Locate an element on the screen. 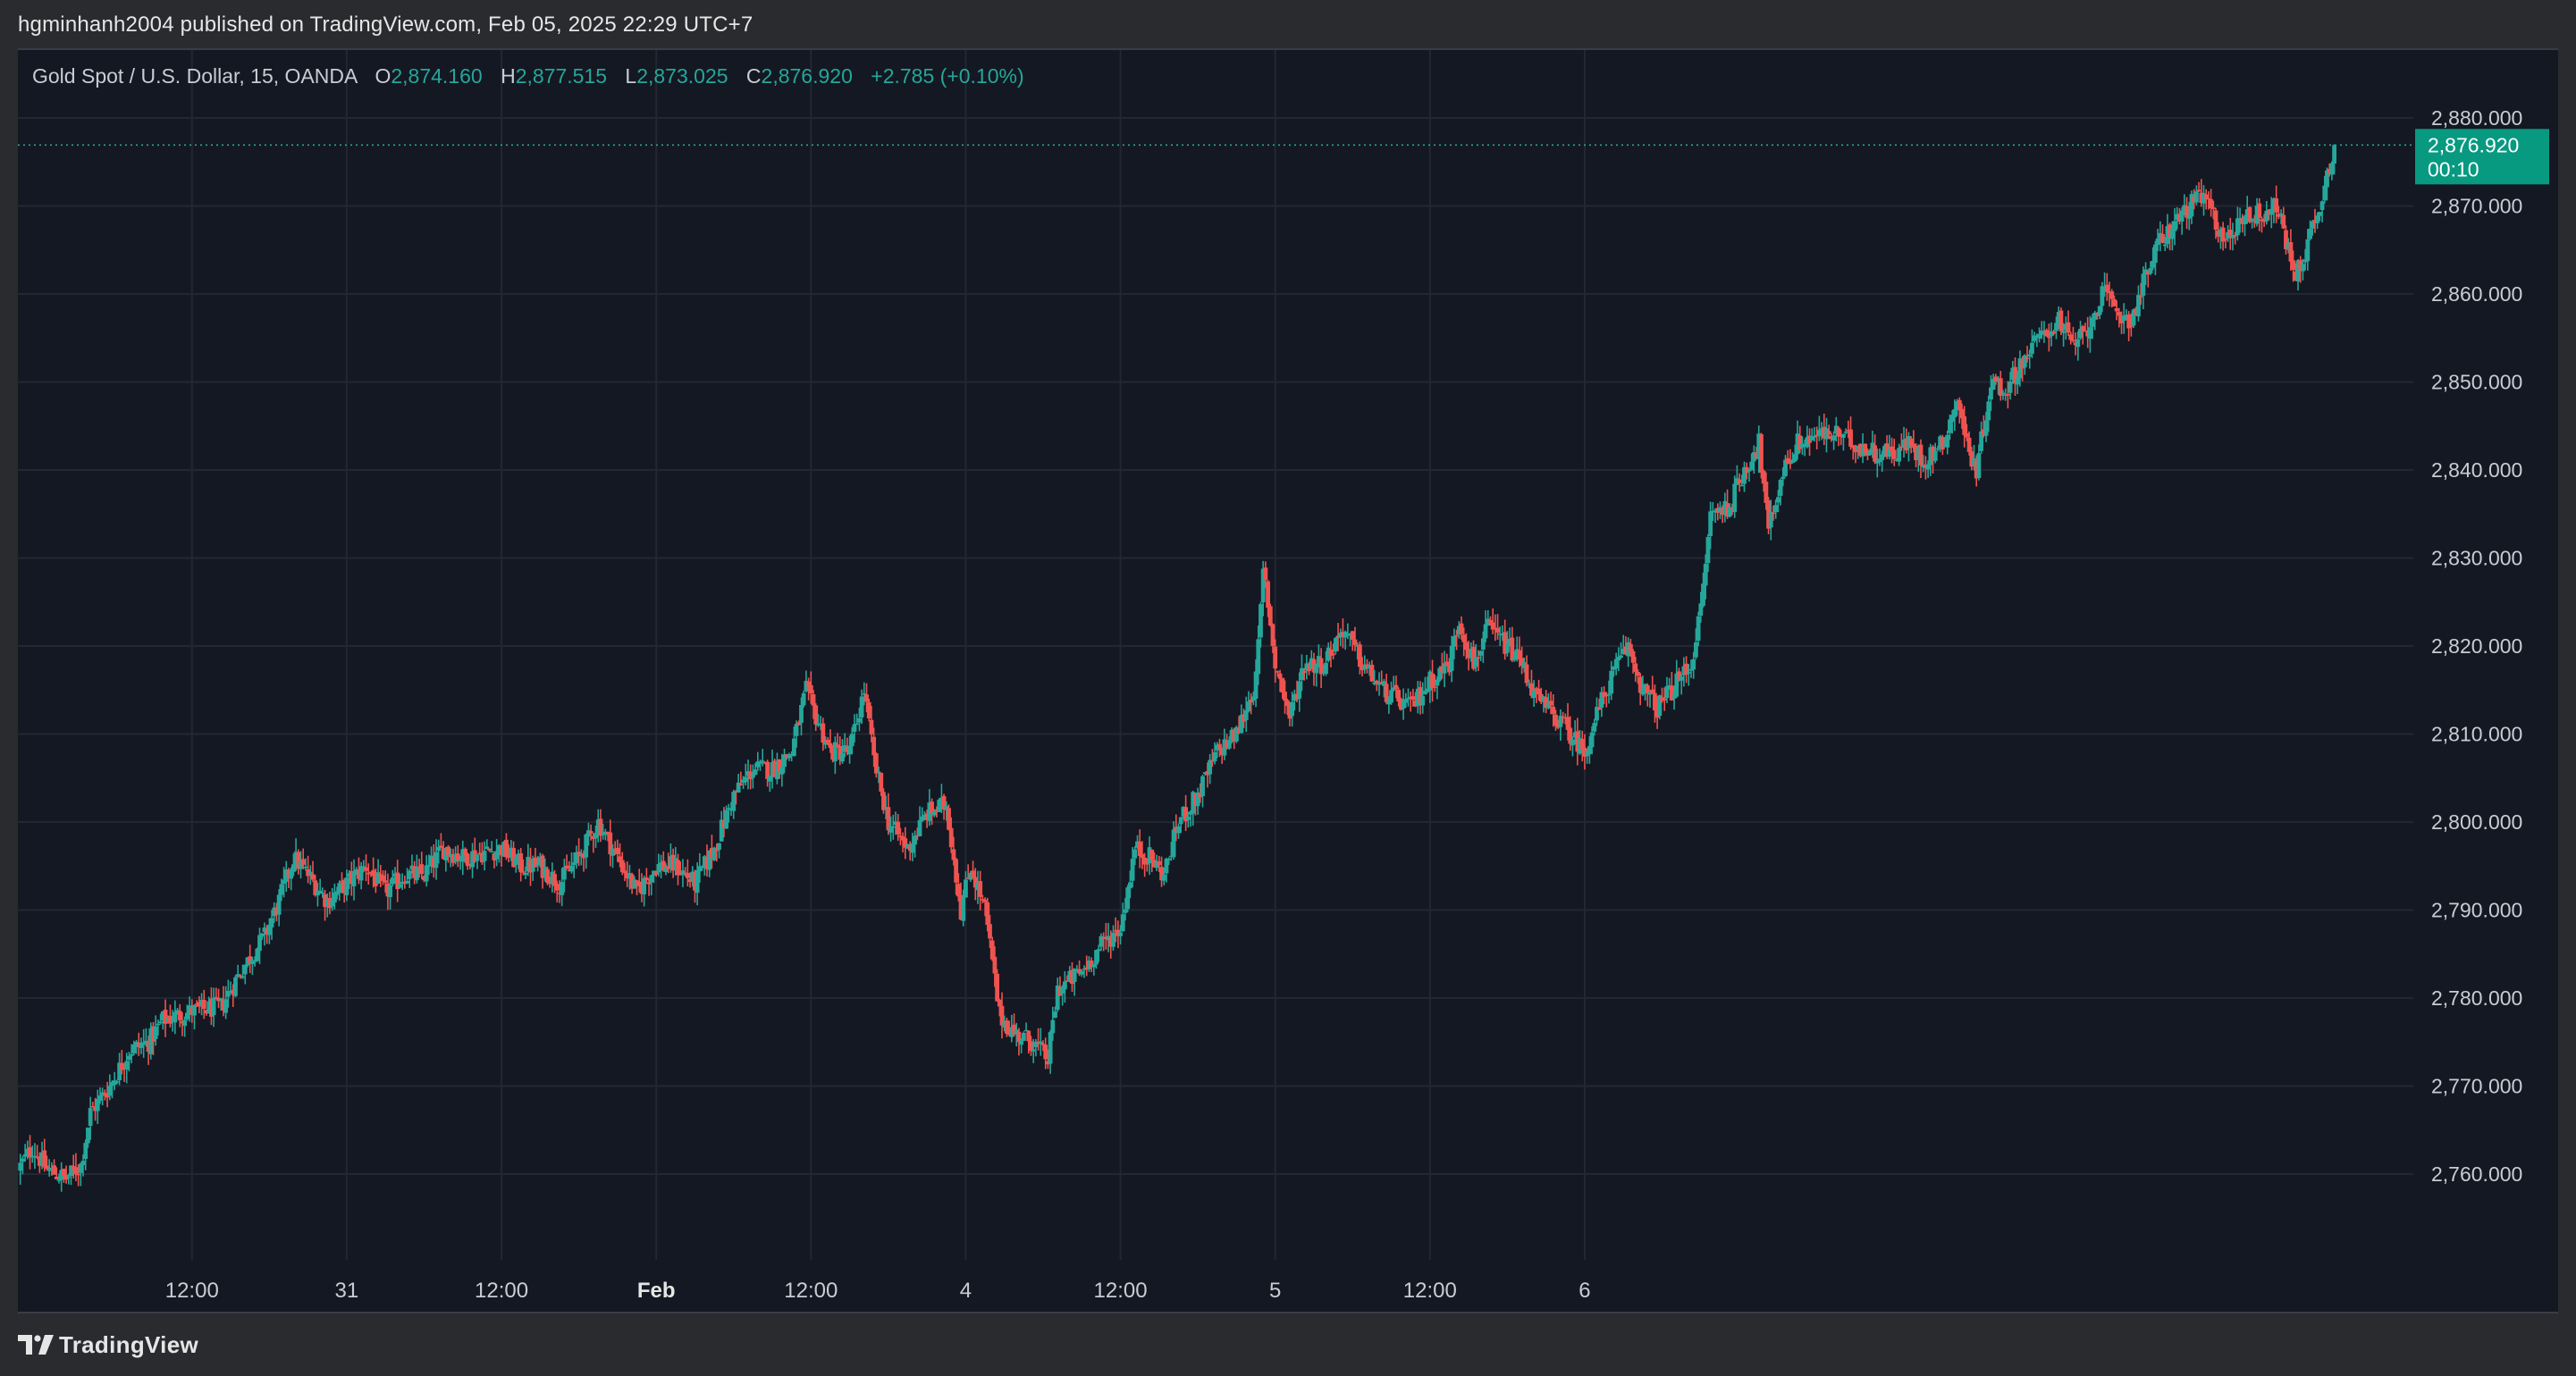 This screenshot has width=2576, height=1376. time-axis: 12:00 31 12:00 Feb 12:00 4 12:00 5 12:00 6 is located at coordinates (878, 1291).